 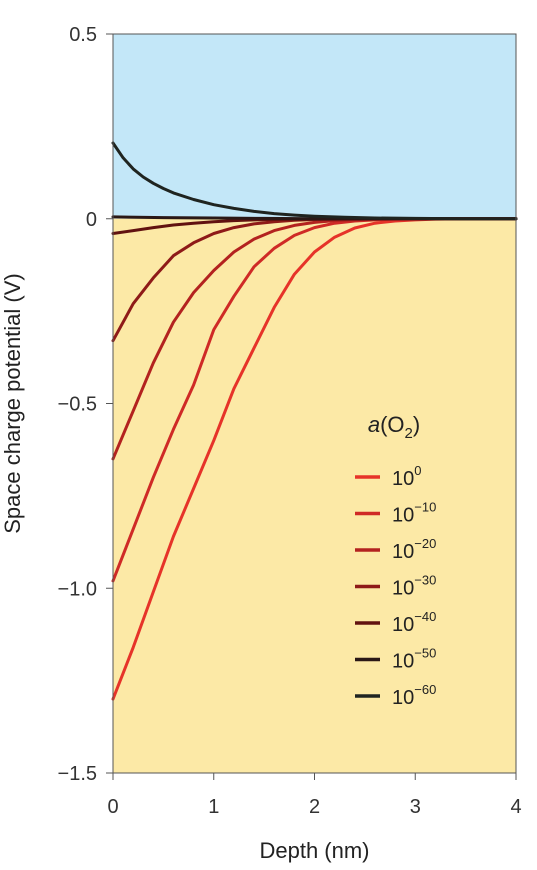 What do you see at coordinates (406, 476) in the screenshot?
I see `legend-label: 100` at bounding box center [406, 476].